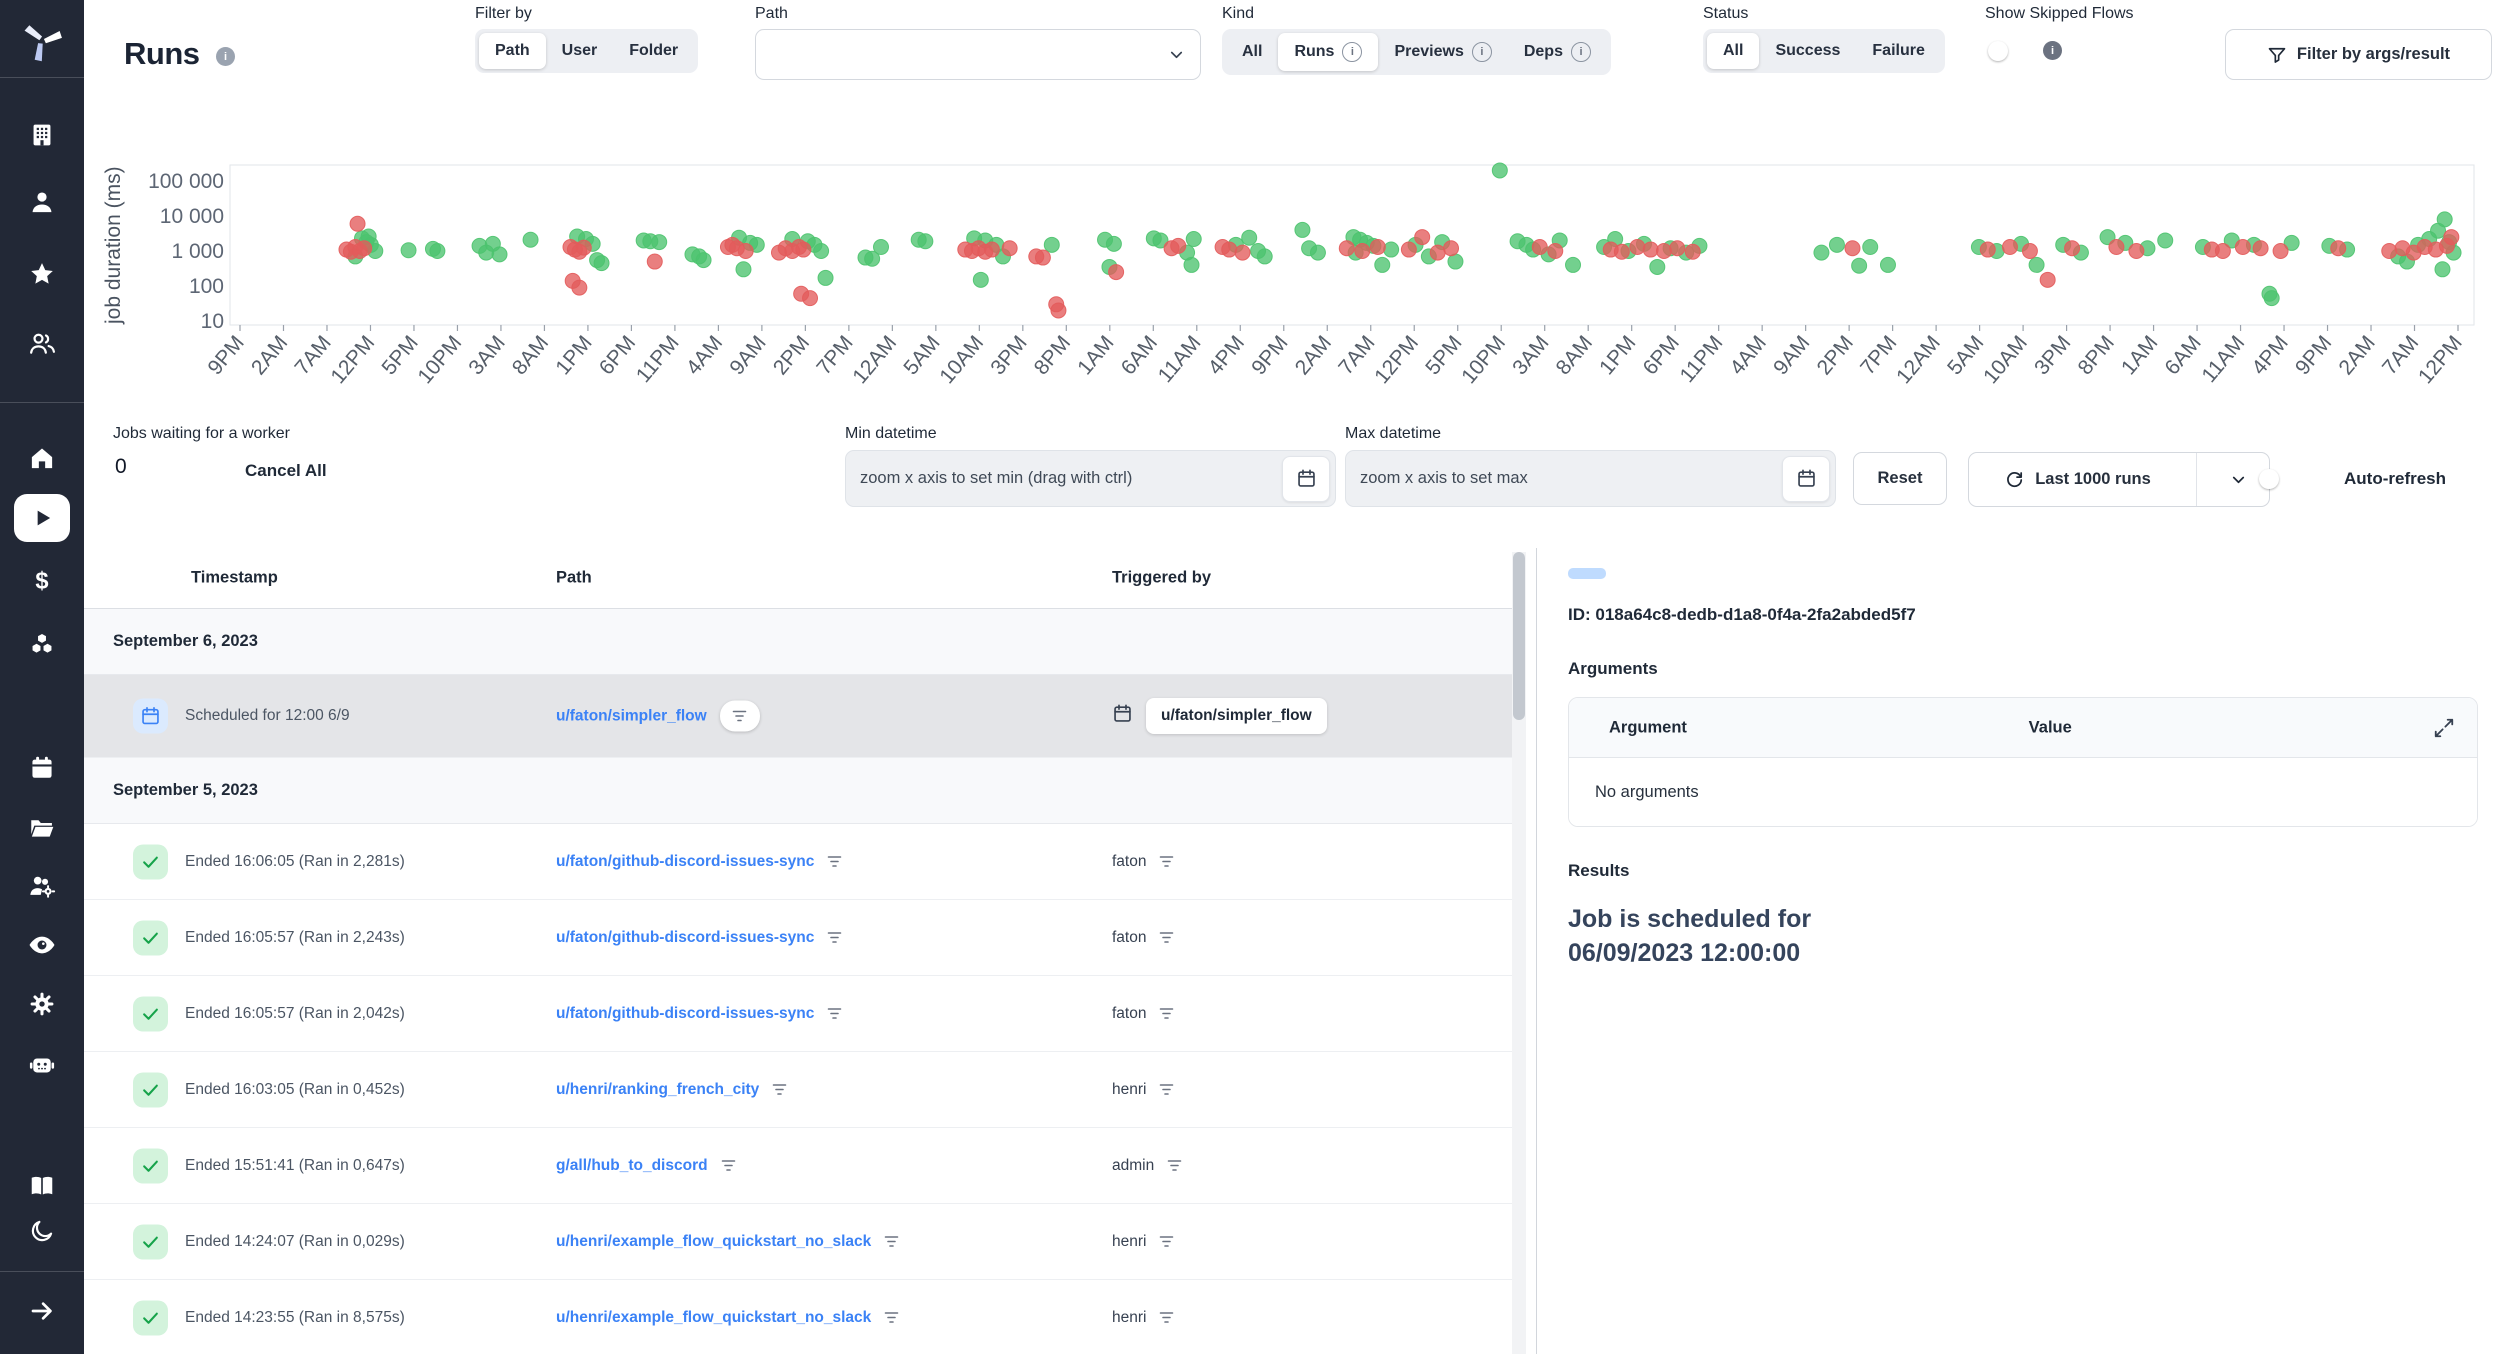  Describe the element at coordinates (1519, 636) in the screenshot. I see `scrollbar-thumb` at that location.